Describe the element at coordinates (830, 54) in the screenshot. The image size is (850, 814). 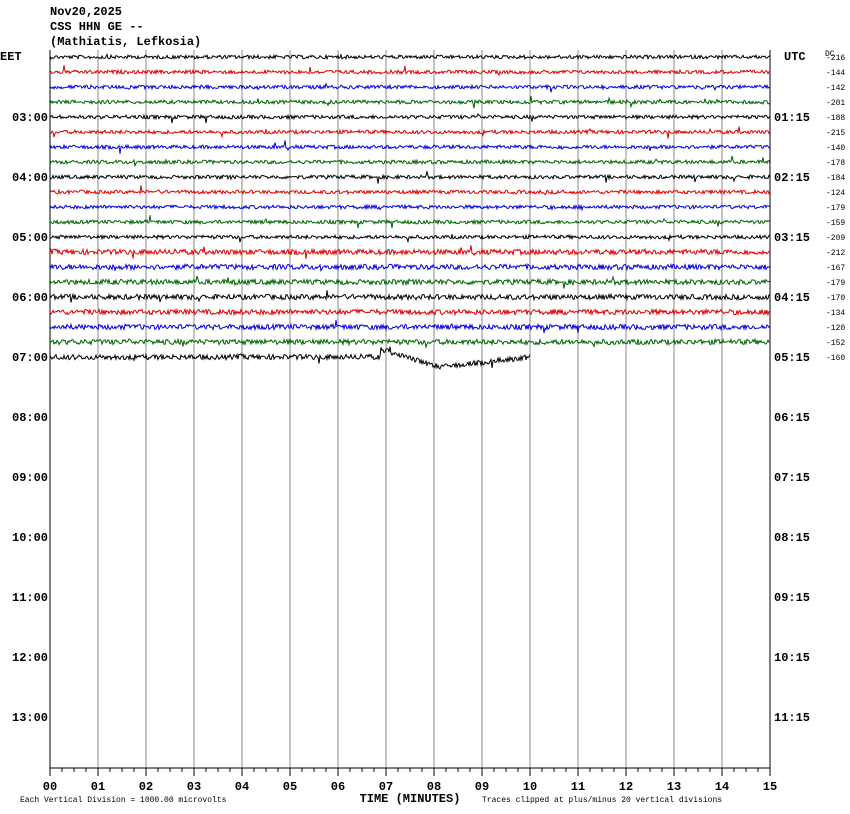
I see `dc-label: DC` at that location.